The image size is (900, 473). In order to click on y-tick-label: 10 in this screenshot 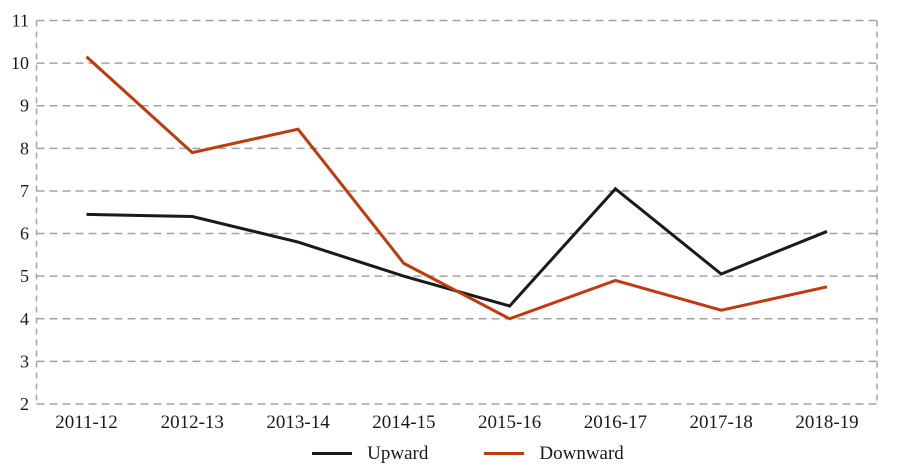, I will do `click(20, 63)`.